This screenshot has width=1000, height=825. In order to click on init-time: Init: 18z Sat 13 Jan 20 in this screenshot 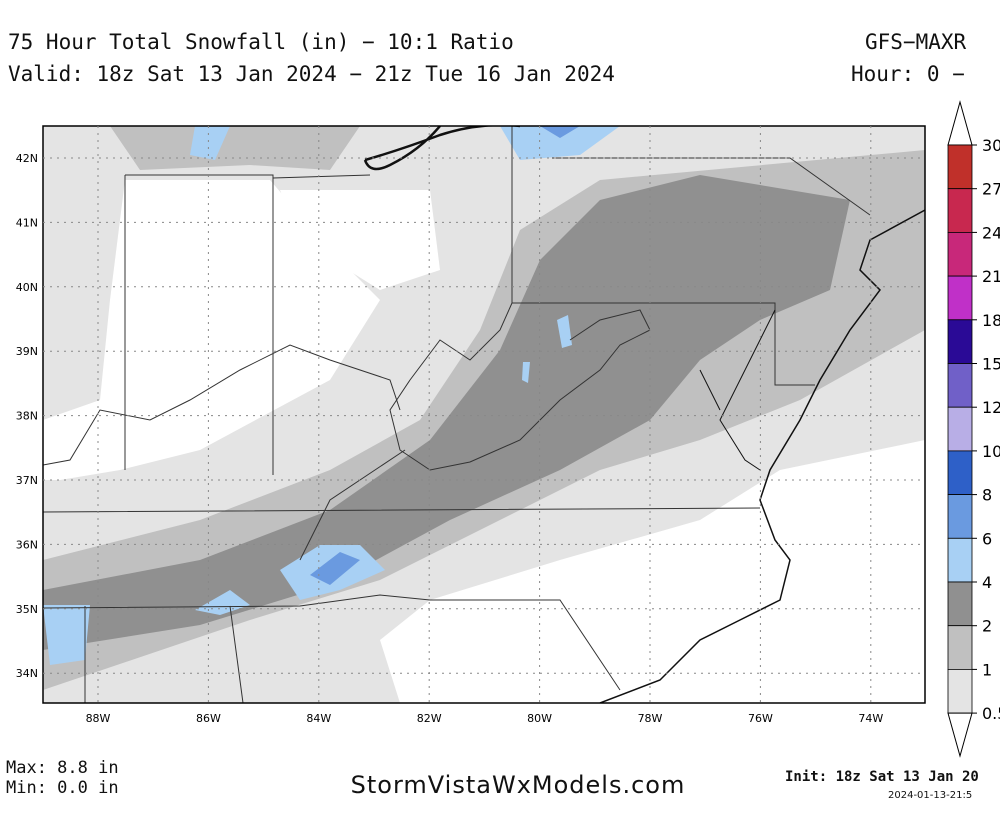, I will do `click(882, 777)`.